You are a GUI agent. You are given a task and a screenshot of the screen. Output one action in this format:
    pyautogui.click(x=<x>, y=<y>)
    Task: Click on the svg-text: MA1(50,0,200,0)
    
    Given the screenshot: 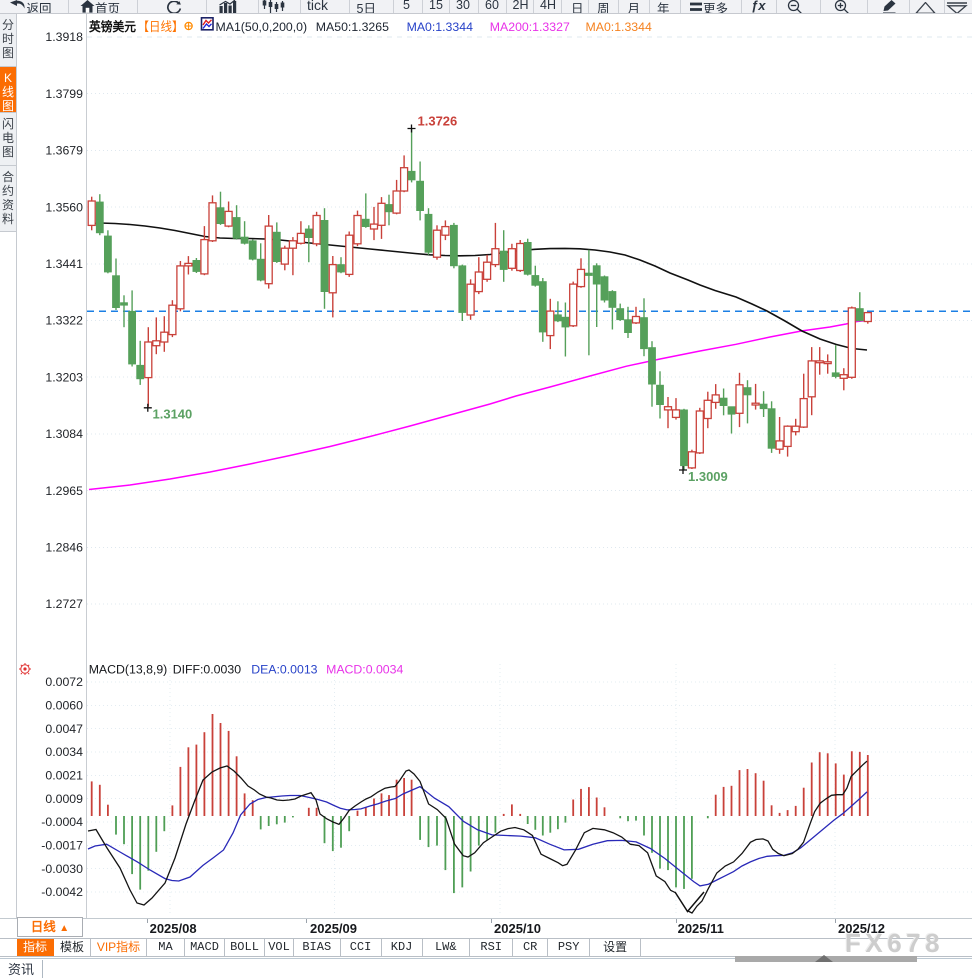 What is the action you would take?
    pyautogui.click(x=262, y=27)
    